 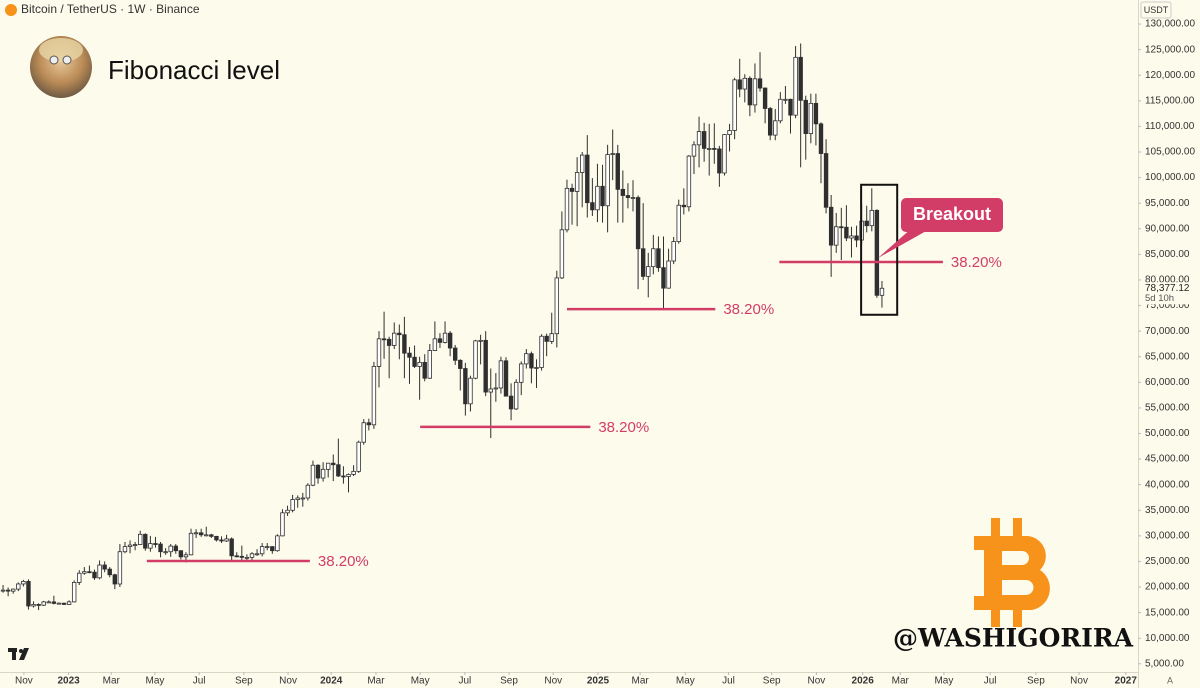 What do you see at coordinates (68, 681) in the screenshot?
I see `x-tick-label: 2023` at bounding box center [68, 681].